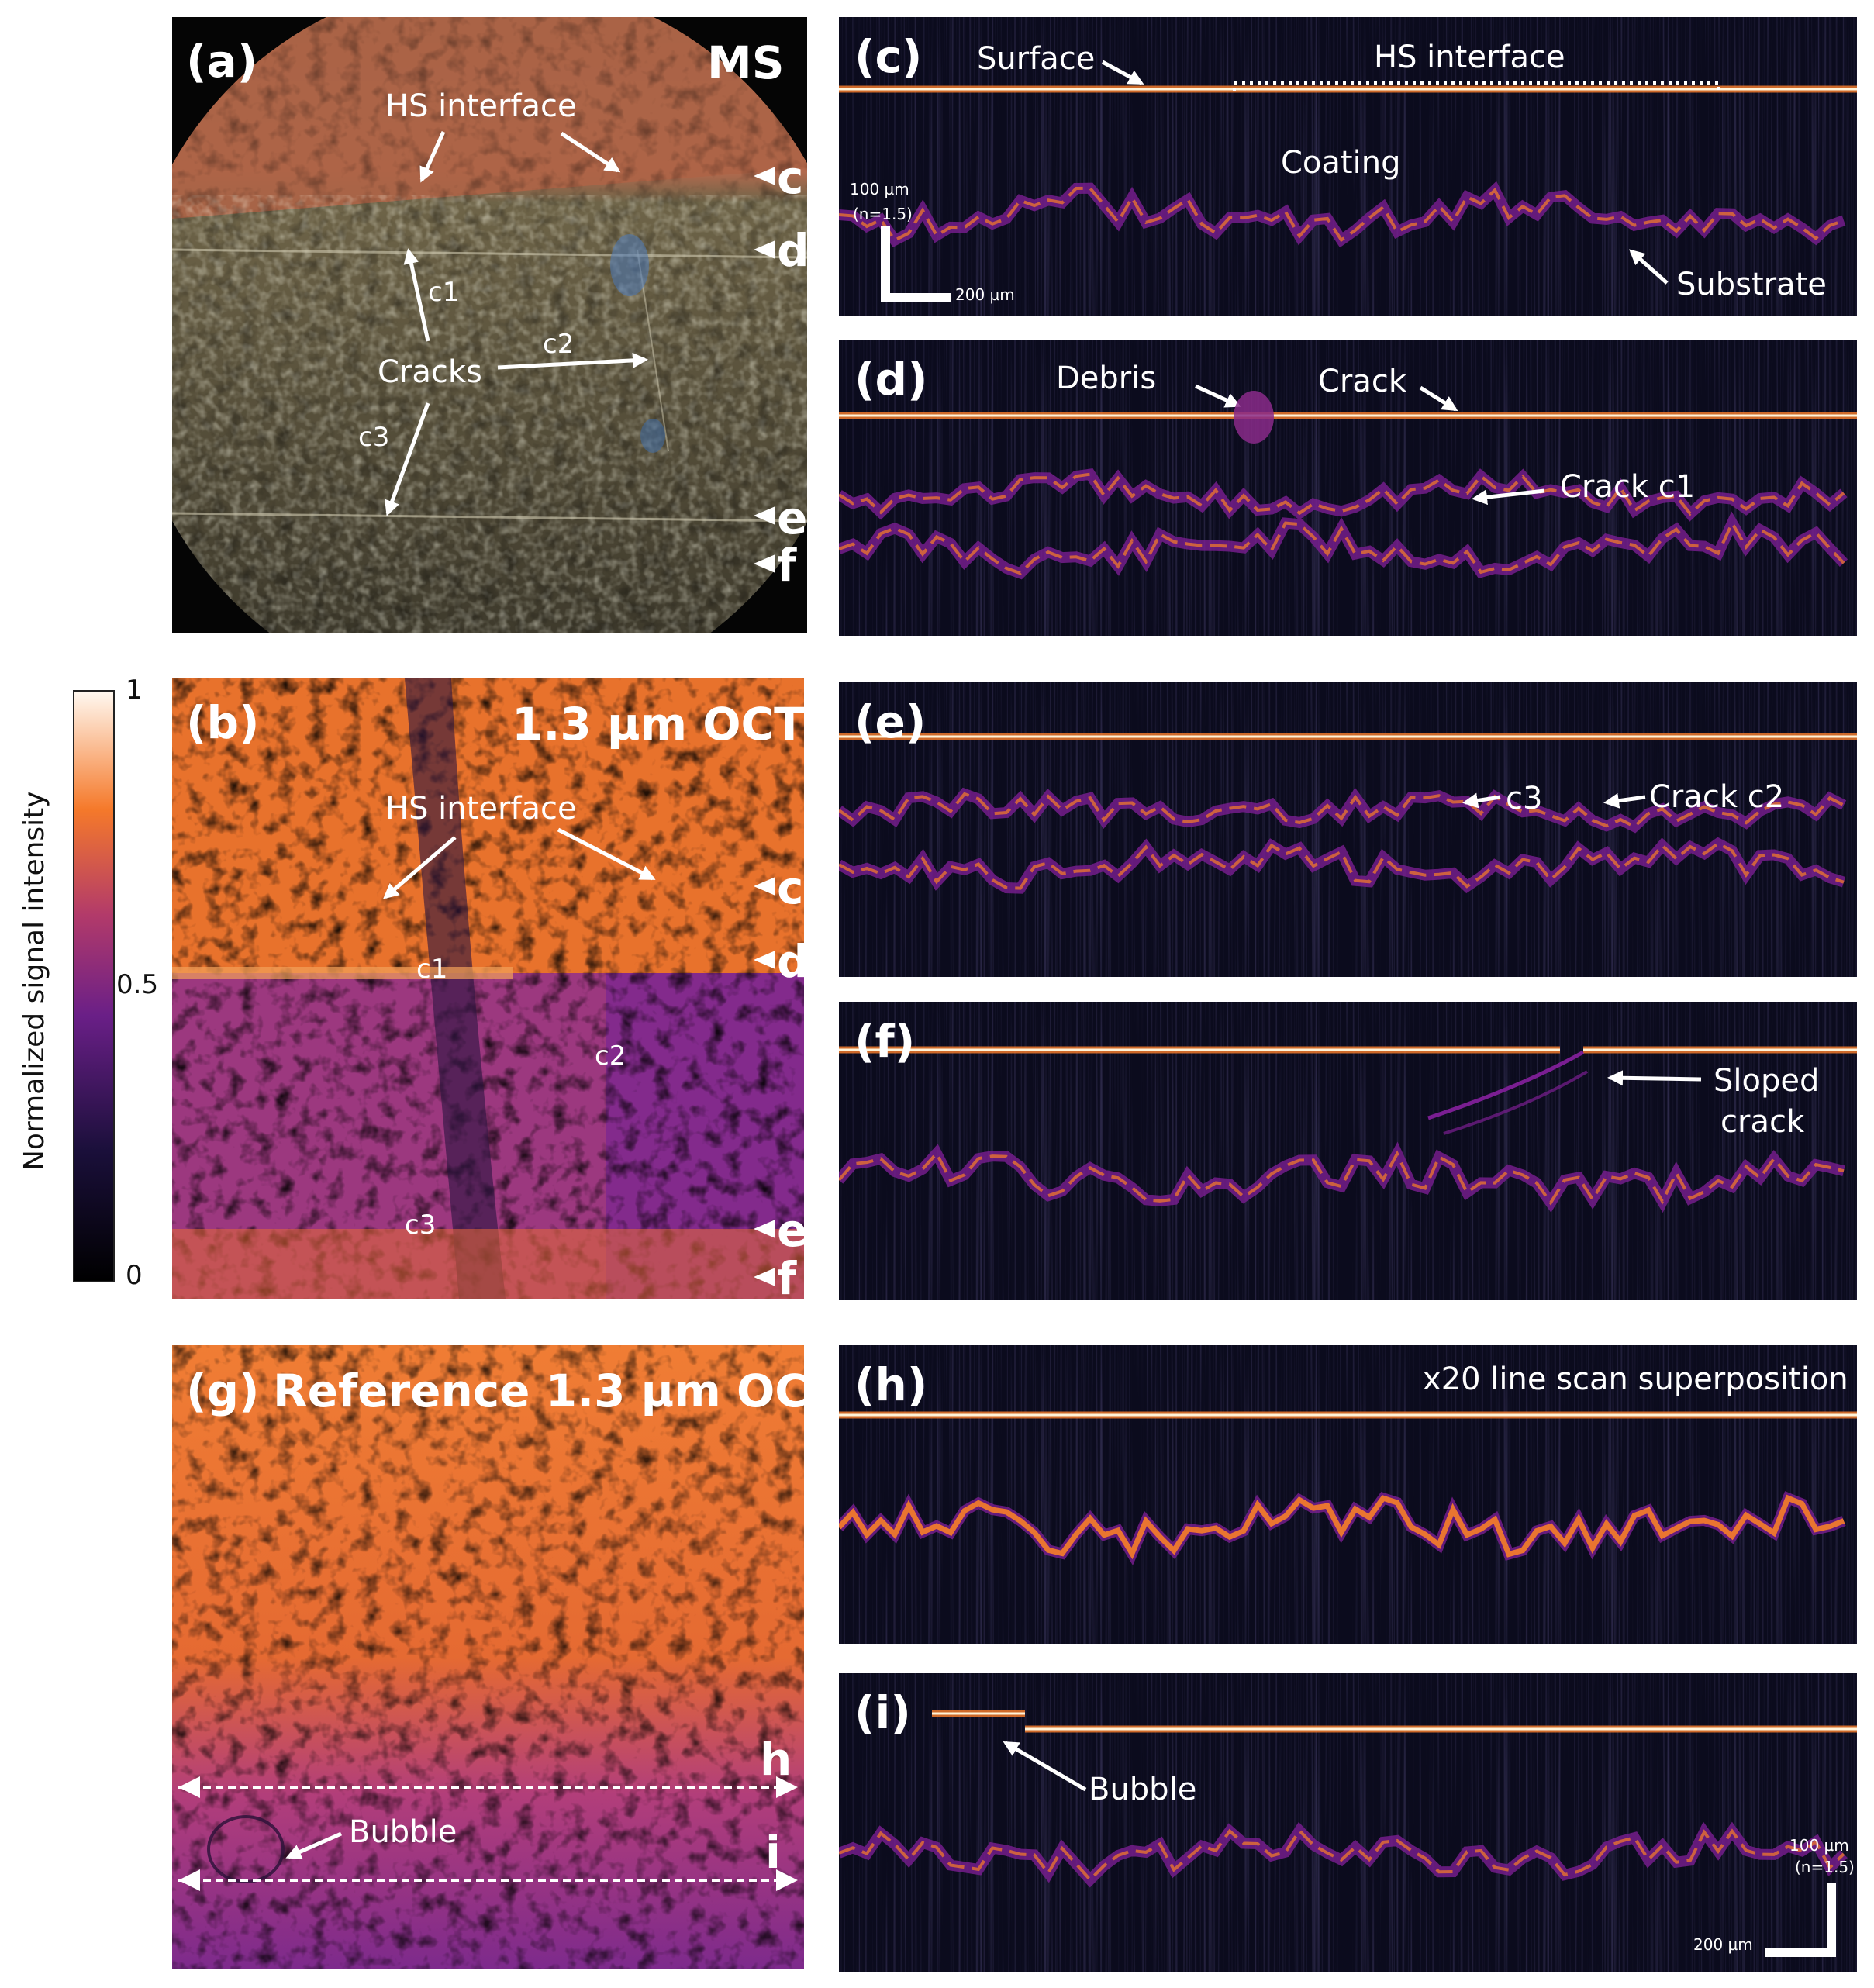  I want to click on colorbar-tick-1: 1, so click(134, 690).